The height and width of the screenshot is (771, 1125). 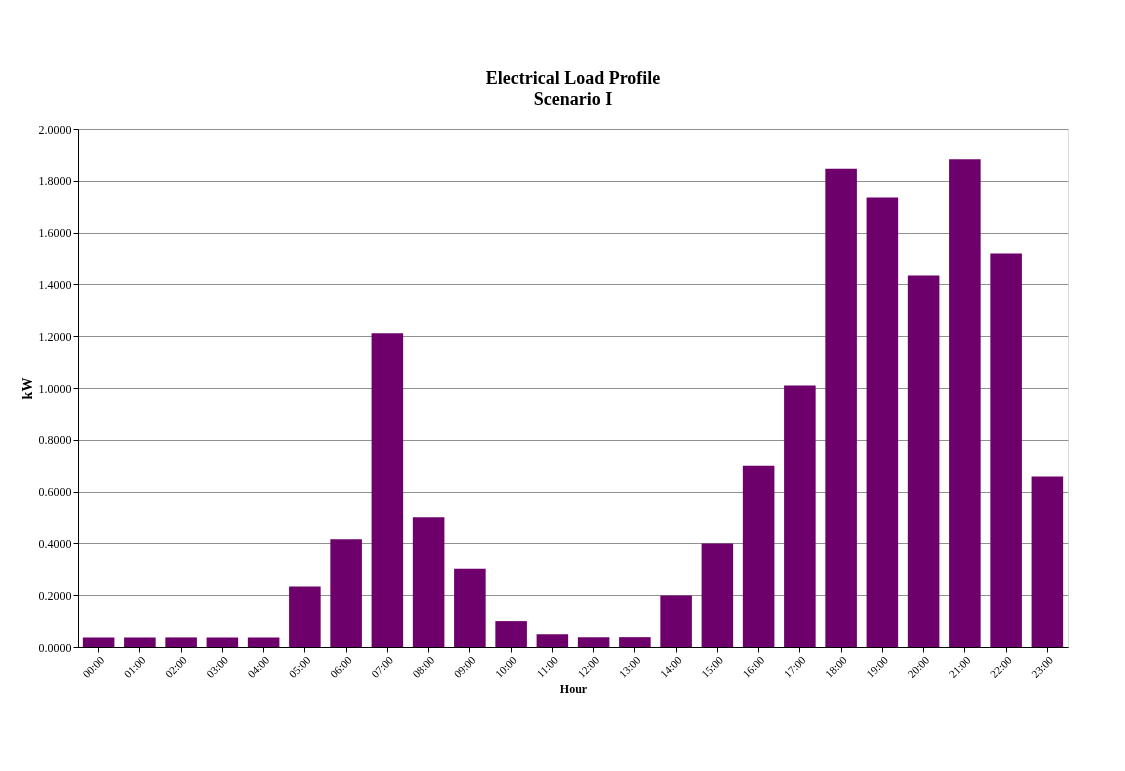 I want to click on y-tick-label: 1.2000, so click(x=55, y=336).